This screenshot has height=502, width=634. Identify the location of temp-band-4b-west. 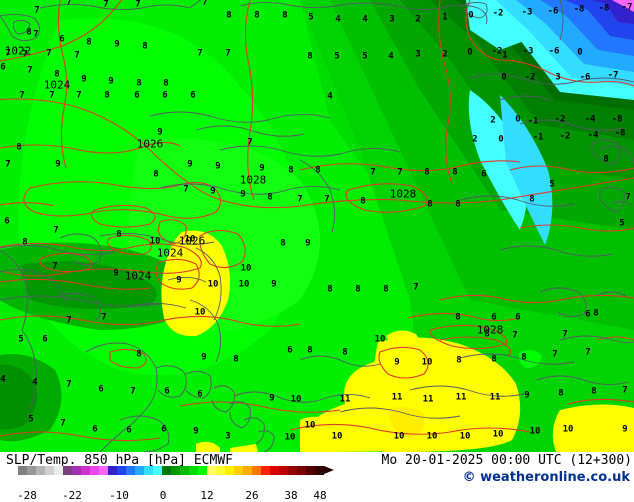
(19, 397).